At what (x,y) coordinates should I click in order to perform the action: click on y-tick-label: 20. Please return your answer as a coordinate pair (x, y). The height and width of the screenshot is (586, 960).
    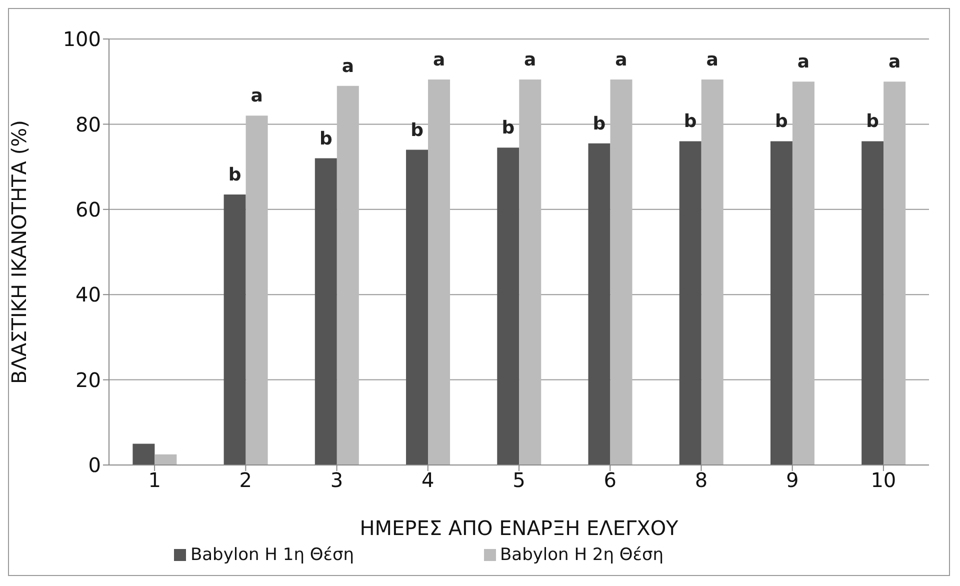
    Looking at the image, I should click on (88, 380).